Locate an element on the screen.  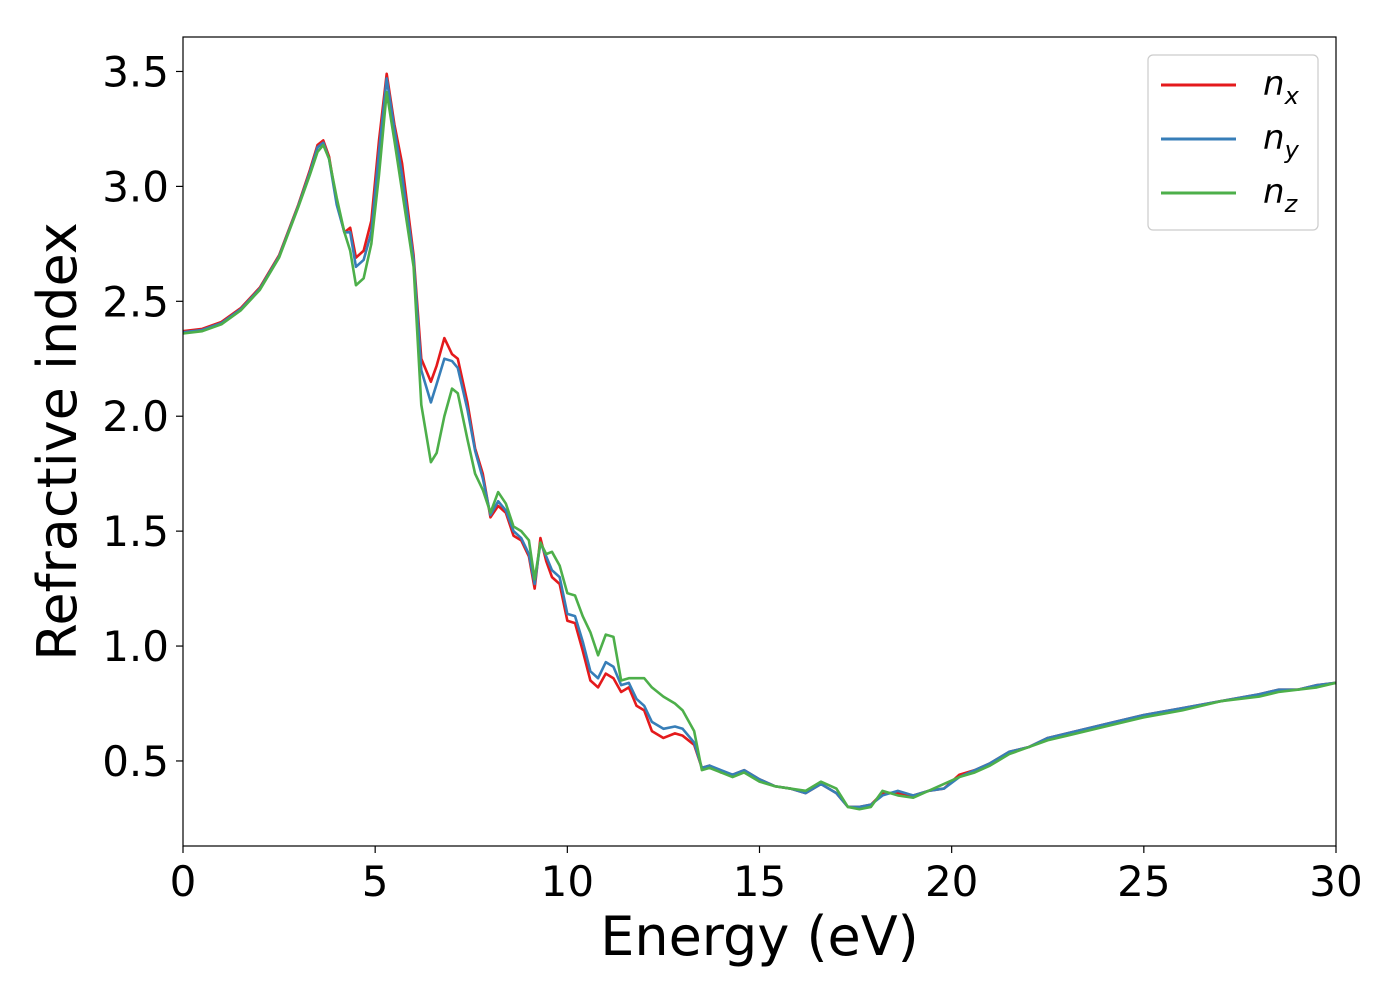
x-tick-label: 20 is located at coordinates (951, 881).